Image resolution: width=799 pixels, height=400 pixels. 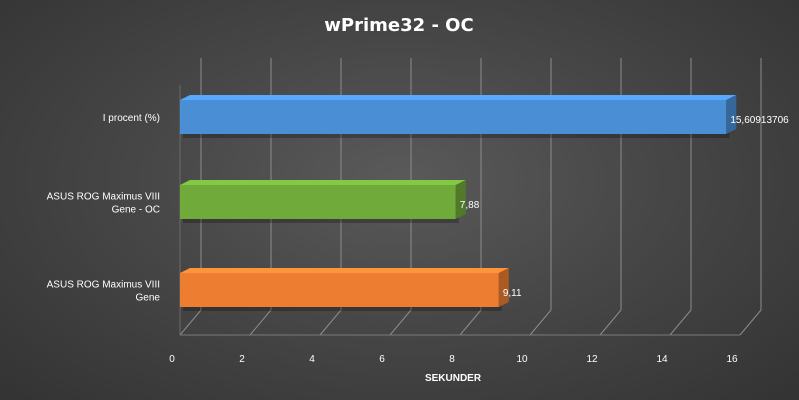 I want to click on data-label: 15,60913706, so click(x=759, y=120).